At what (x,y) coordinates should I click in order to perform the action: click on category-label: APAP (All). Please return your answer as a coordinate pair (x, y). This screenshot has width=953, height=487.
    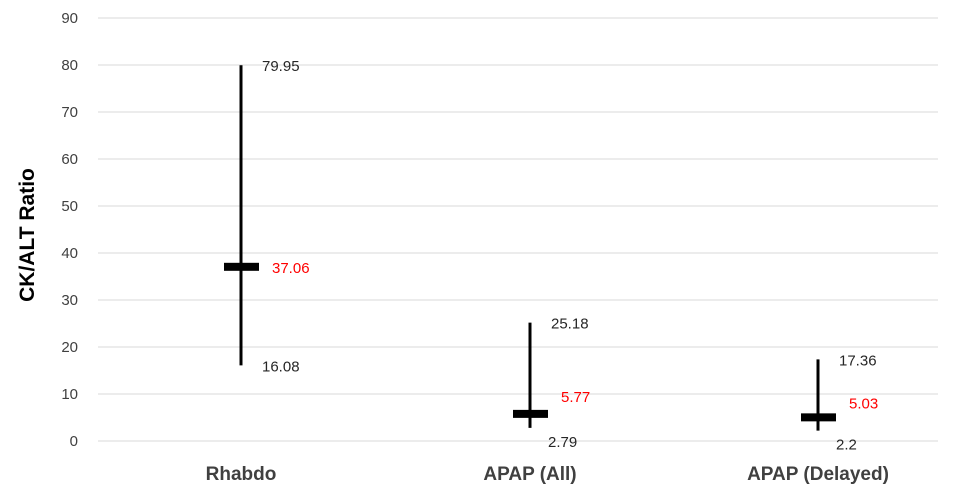
    Looking at the image, I should click on (529, 474).